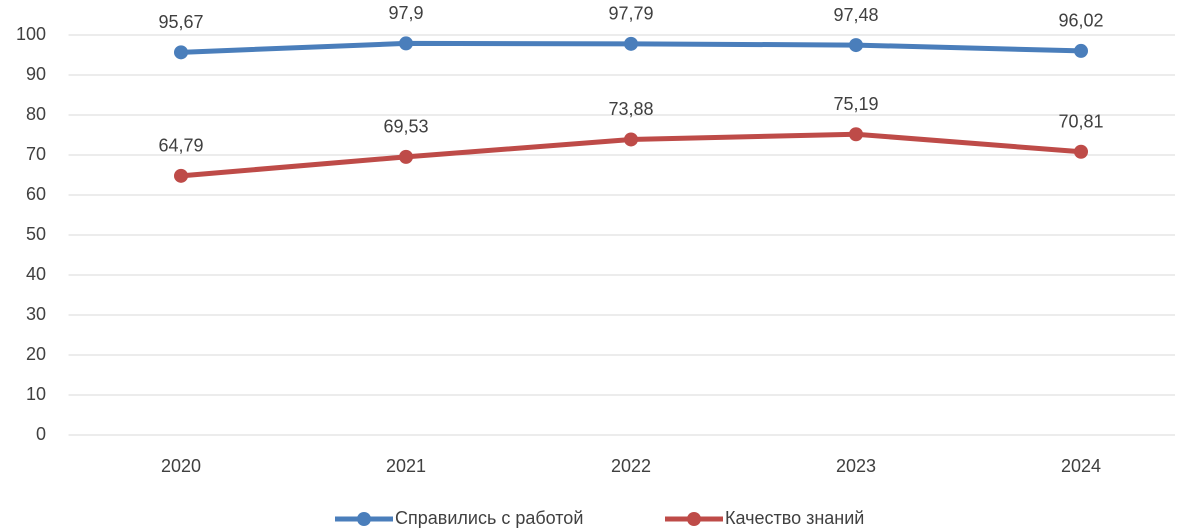 The image size is (1186, 529). What do you see at coordinates (36, 154) in the screenshot?
I see `y-tick-label: 70` at bounding box center [36, 154].